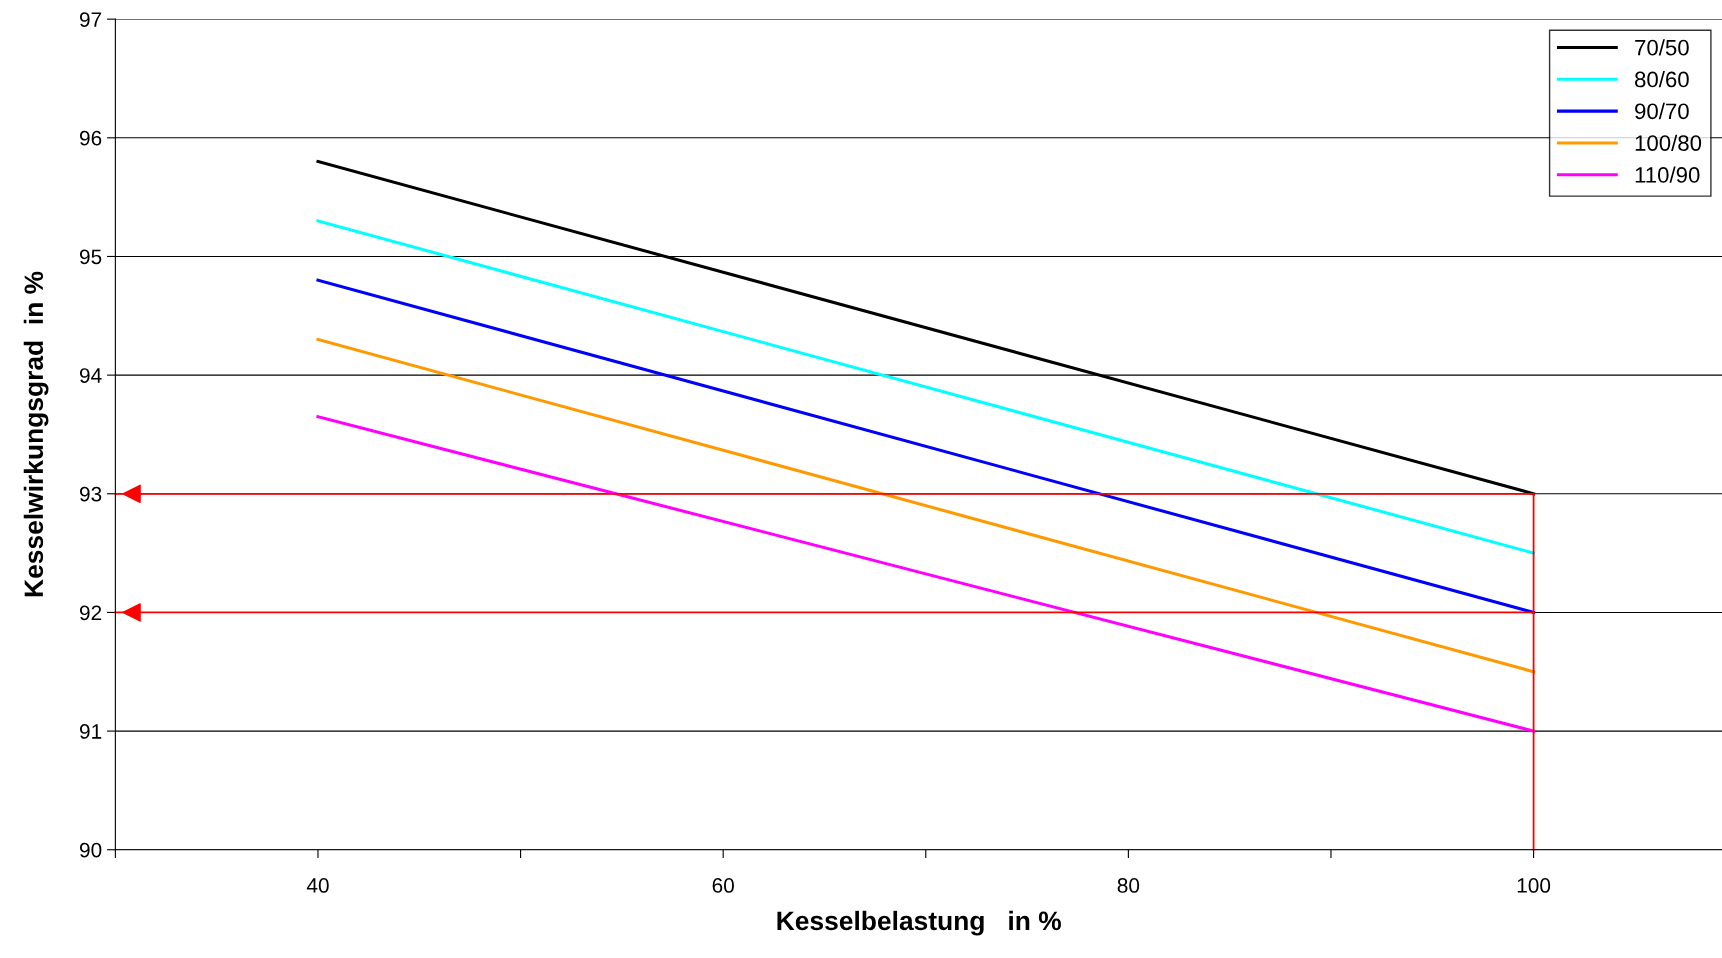  I want to click on x-tick-label: 40, so click(317, 885).